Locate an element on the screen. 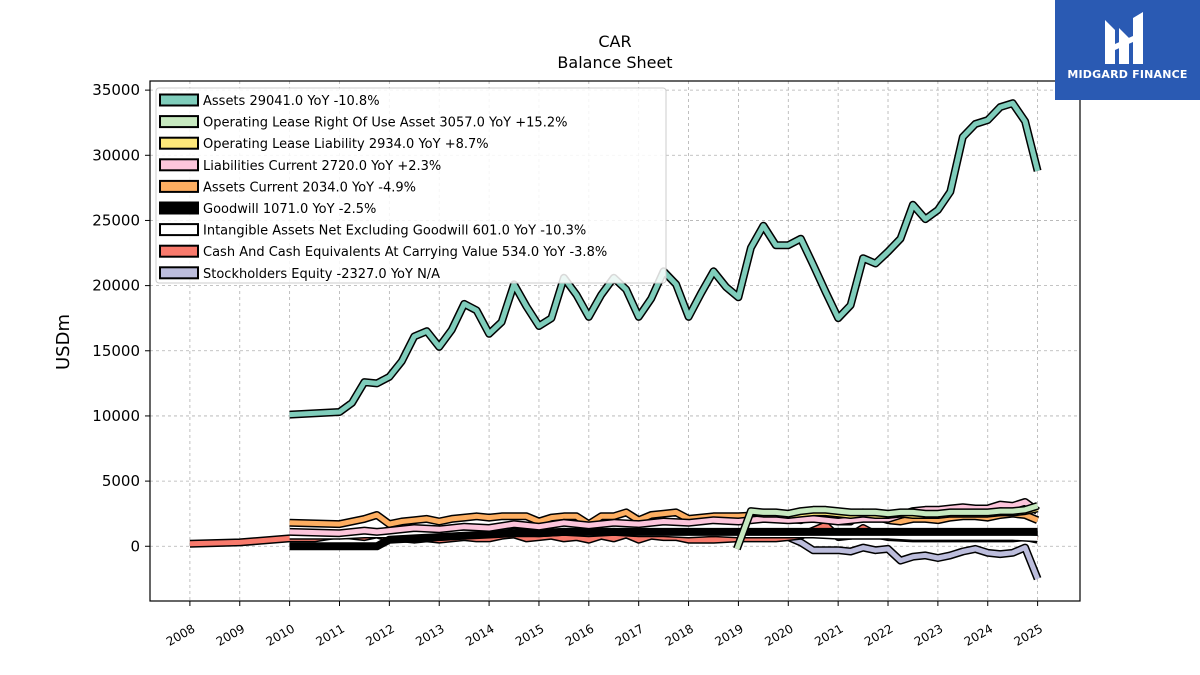  x-tick-label: 2013 is located at coordinates (429, 634).